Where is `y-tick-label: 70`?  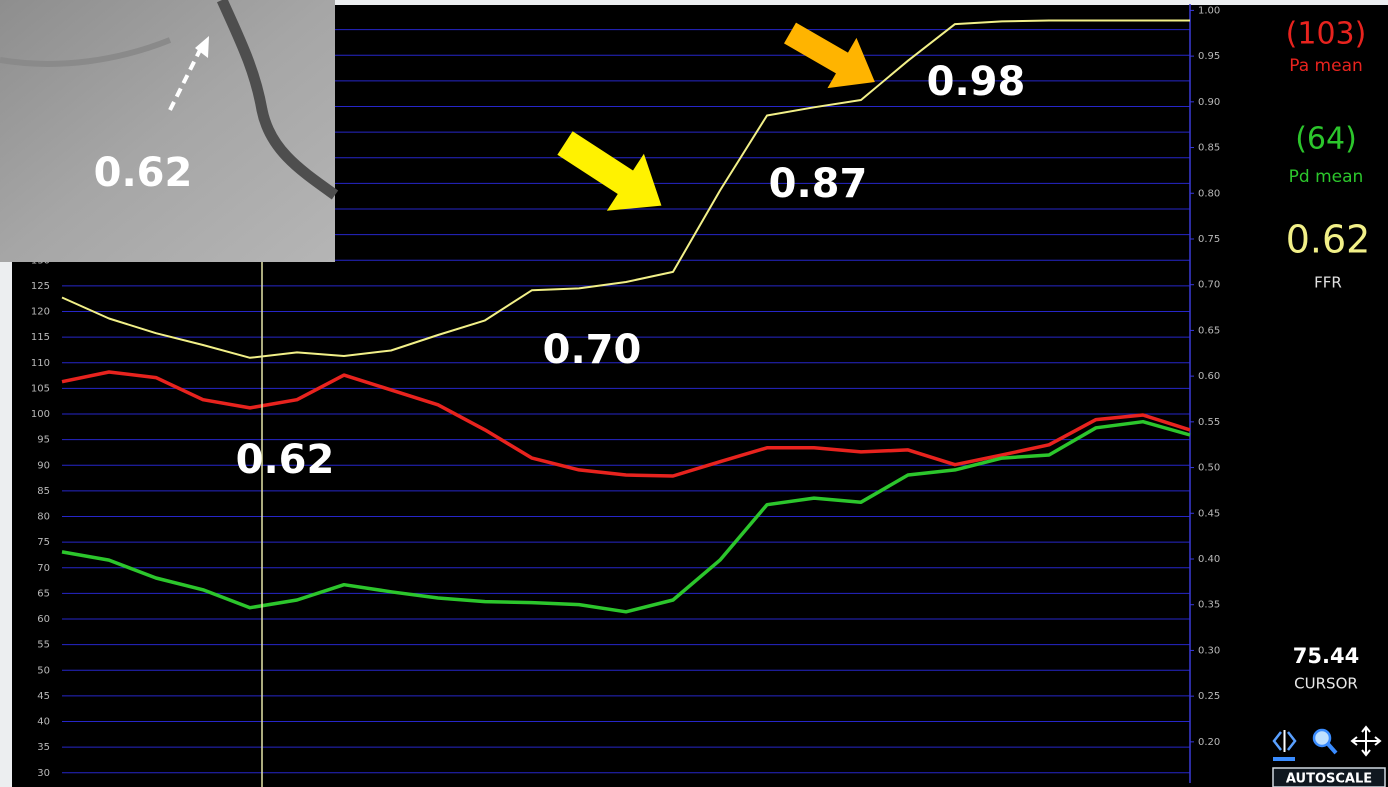
y-tick-label: 70 is located at coordinates (43, 568).